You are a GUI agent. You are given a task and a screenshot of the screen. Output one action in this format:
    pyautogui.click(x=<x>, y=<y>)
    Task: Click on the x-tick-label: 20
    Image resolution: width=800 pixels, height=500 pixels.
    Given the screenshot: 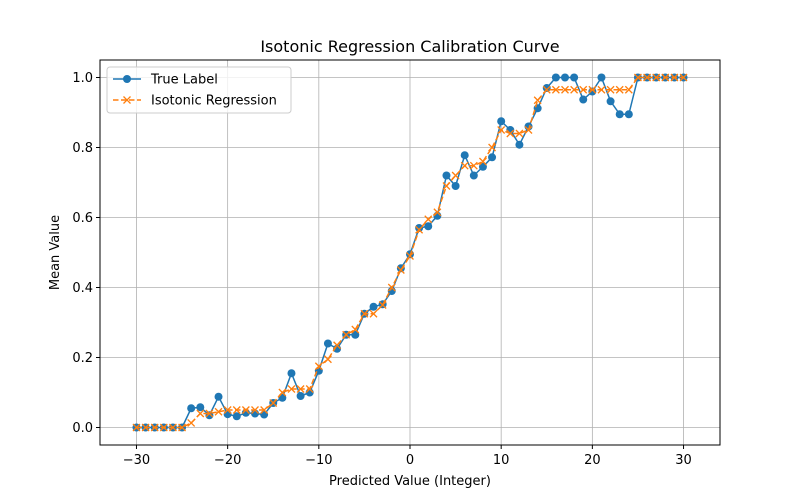 What is the action you would take?
    pyautogui.click(x=592, y=460)
    